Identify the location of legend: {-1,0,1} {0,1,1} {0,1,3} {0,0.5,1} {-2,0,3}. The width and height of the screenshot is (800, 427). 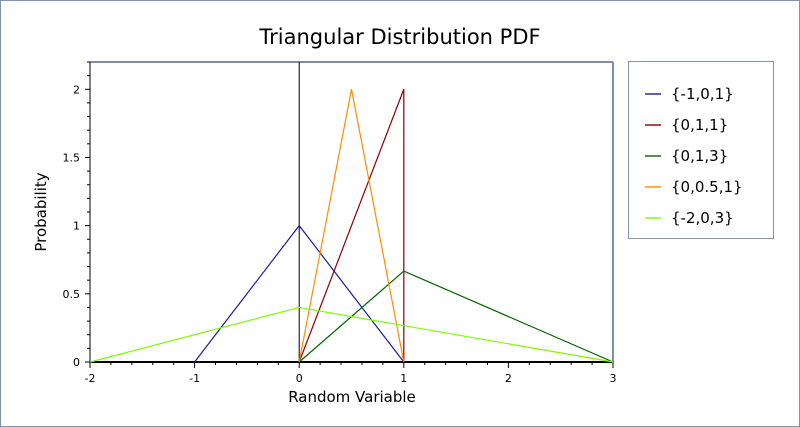
(701, 150).